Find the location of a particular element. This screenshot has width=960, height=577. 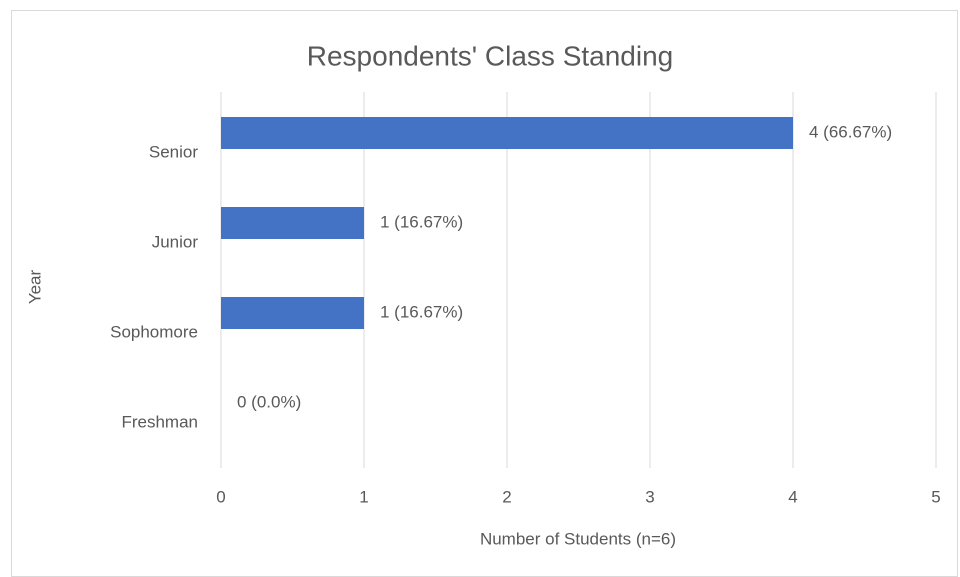

x-axis-label: Number of Students (n=6) is located at coordinates (578, 538).